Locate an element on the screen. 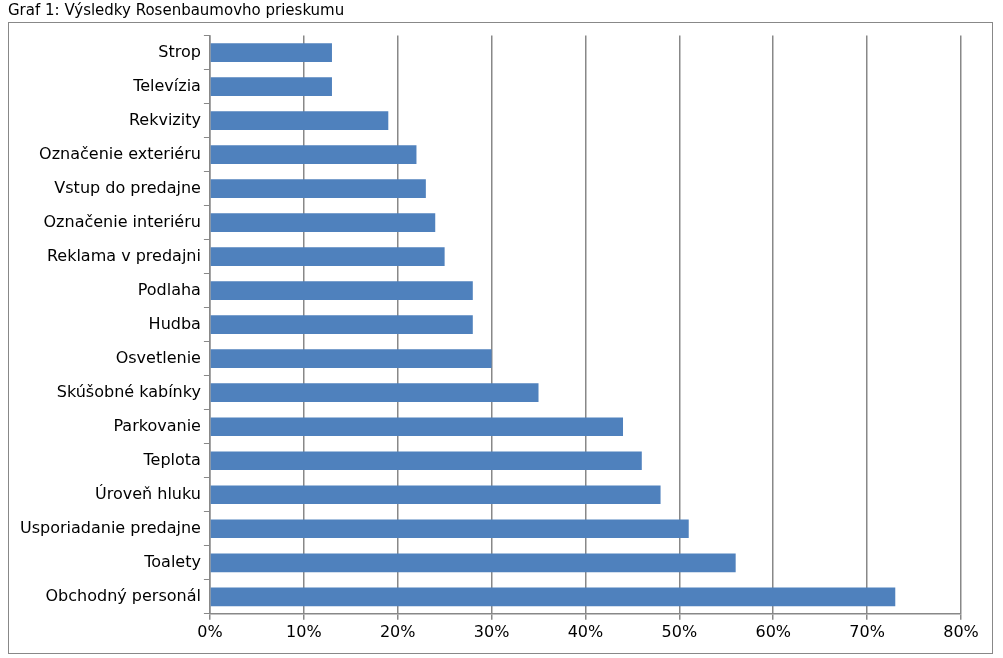  x-tick-label: 20% is located at coordinates (397, 631).